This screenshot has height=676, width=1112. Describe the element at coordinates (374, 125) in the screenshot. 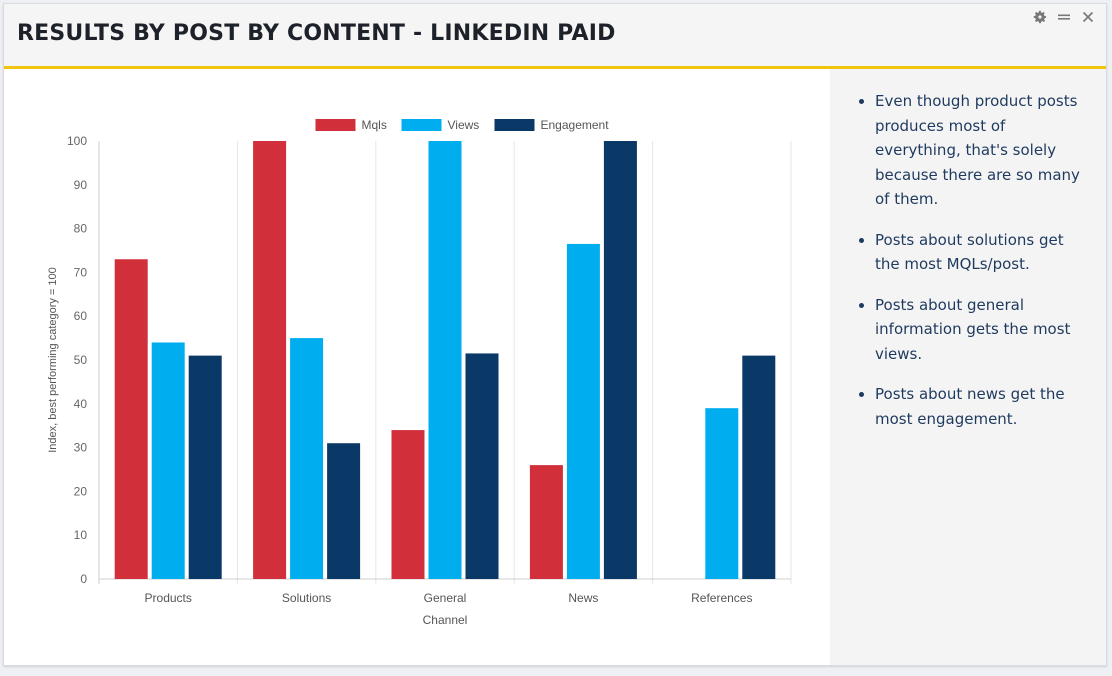

I see `legend-label: Mqls` at that location.